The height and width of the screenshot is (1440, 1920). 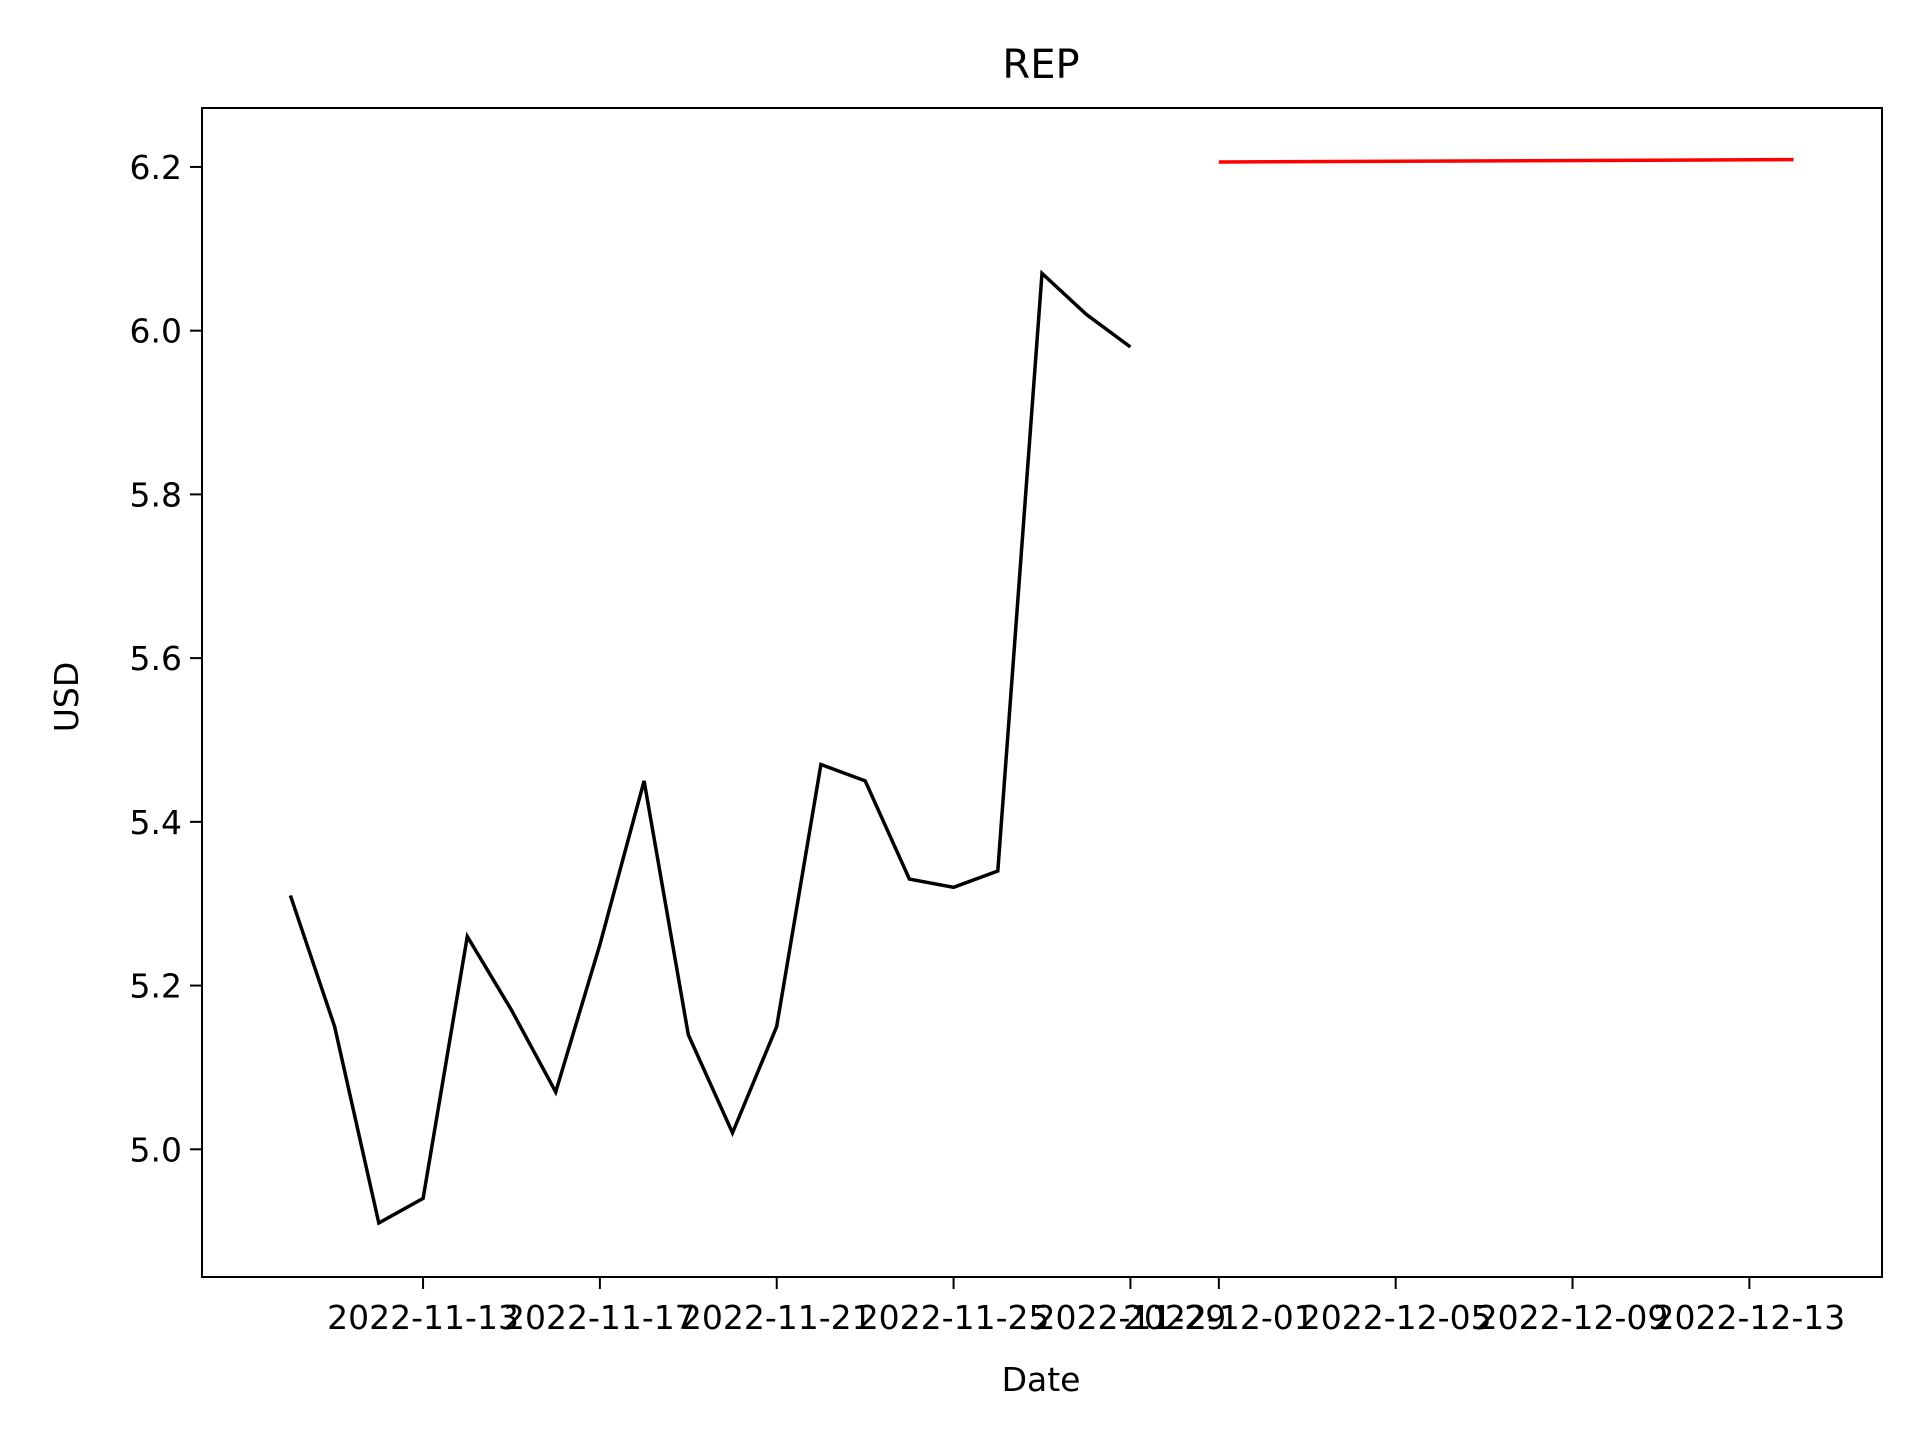 What do you see at coordinates (66, 697) in the screenshot?
I see `y-axis-label: USD` at bounding box center [66, 697].